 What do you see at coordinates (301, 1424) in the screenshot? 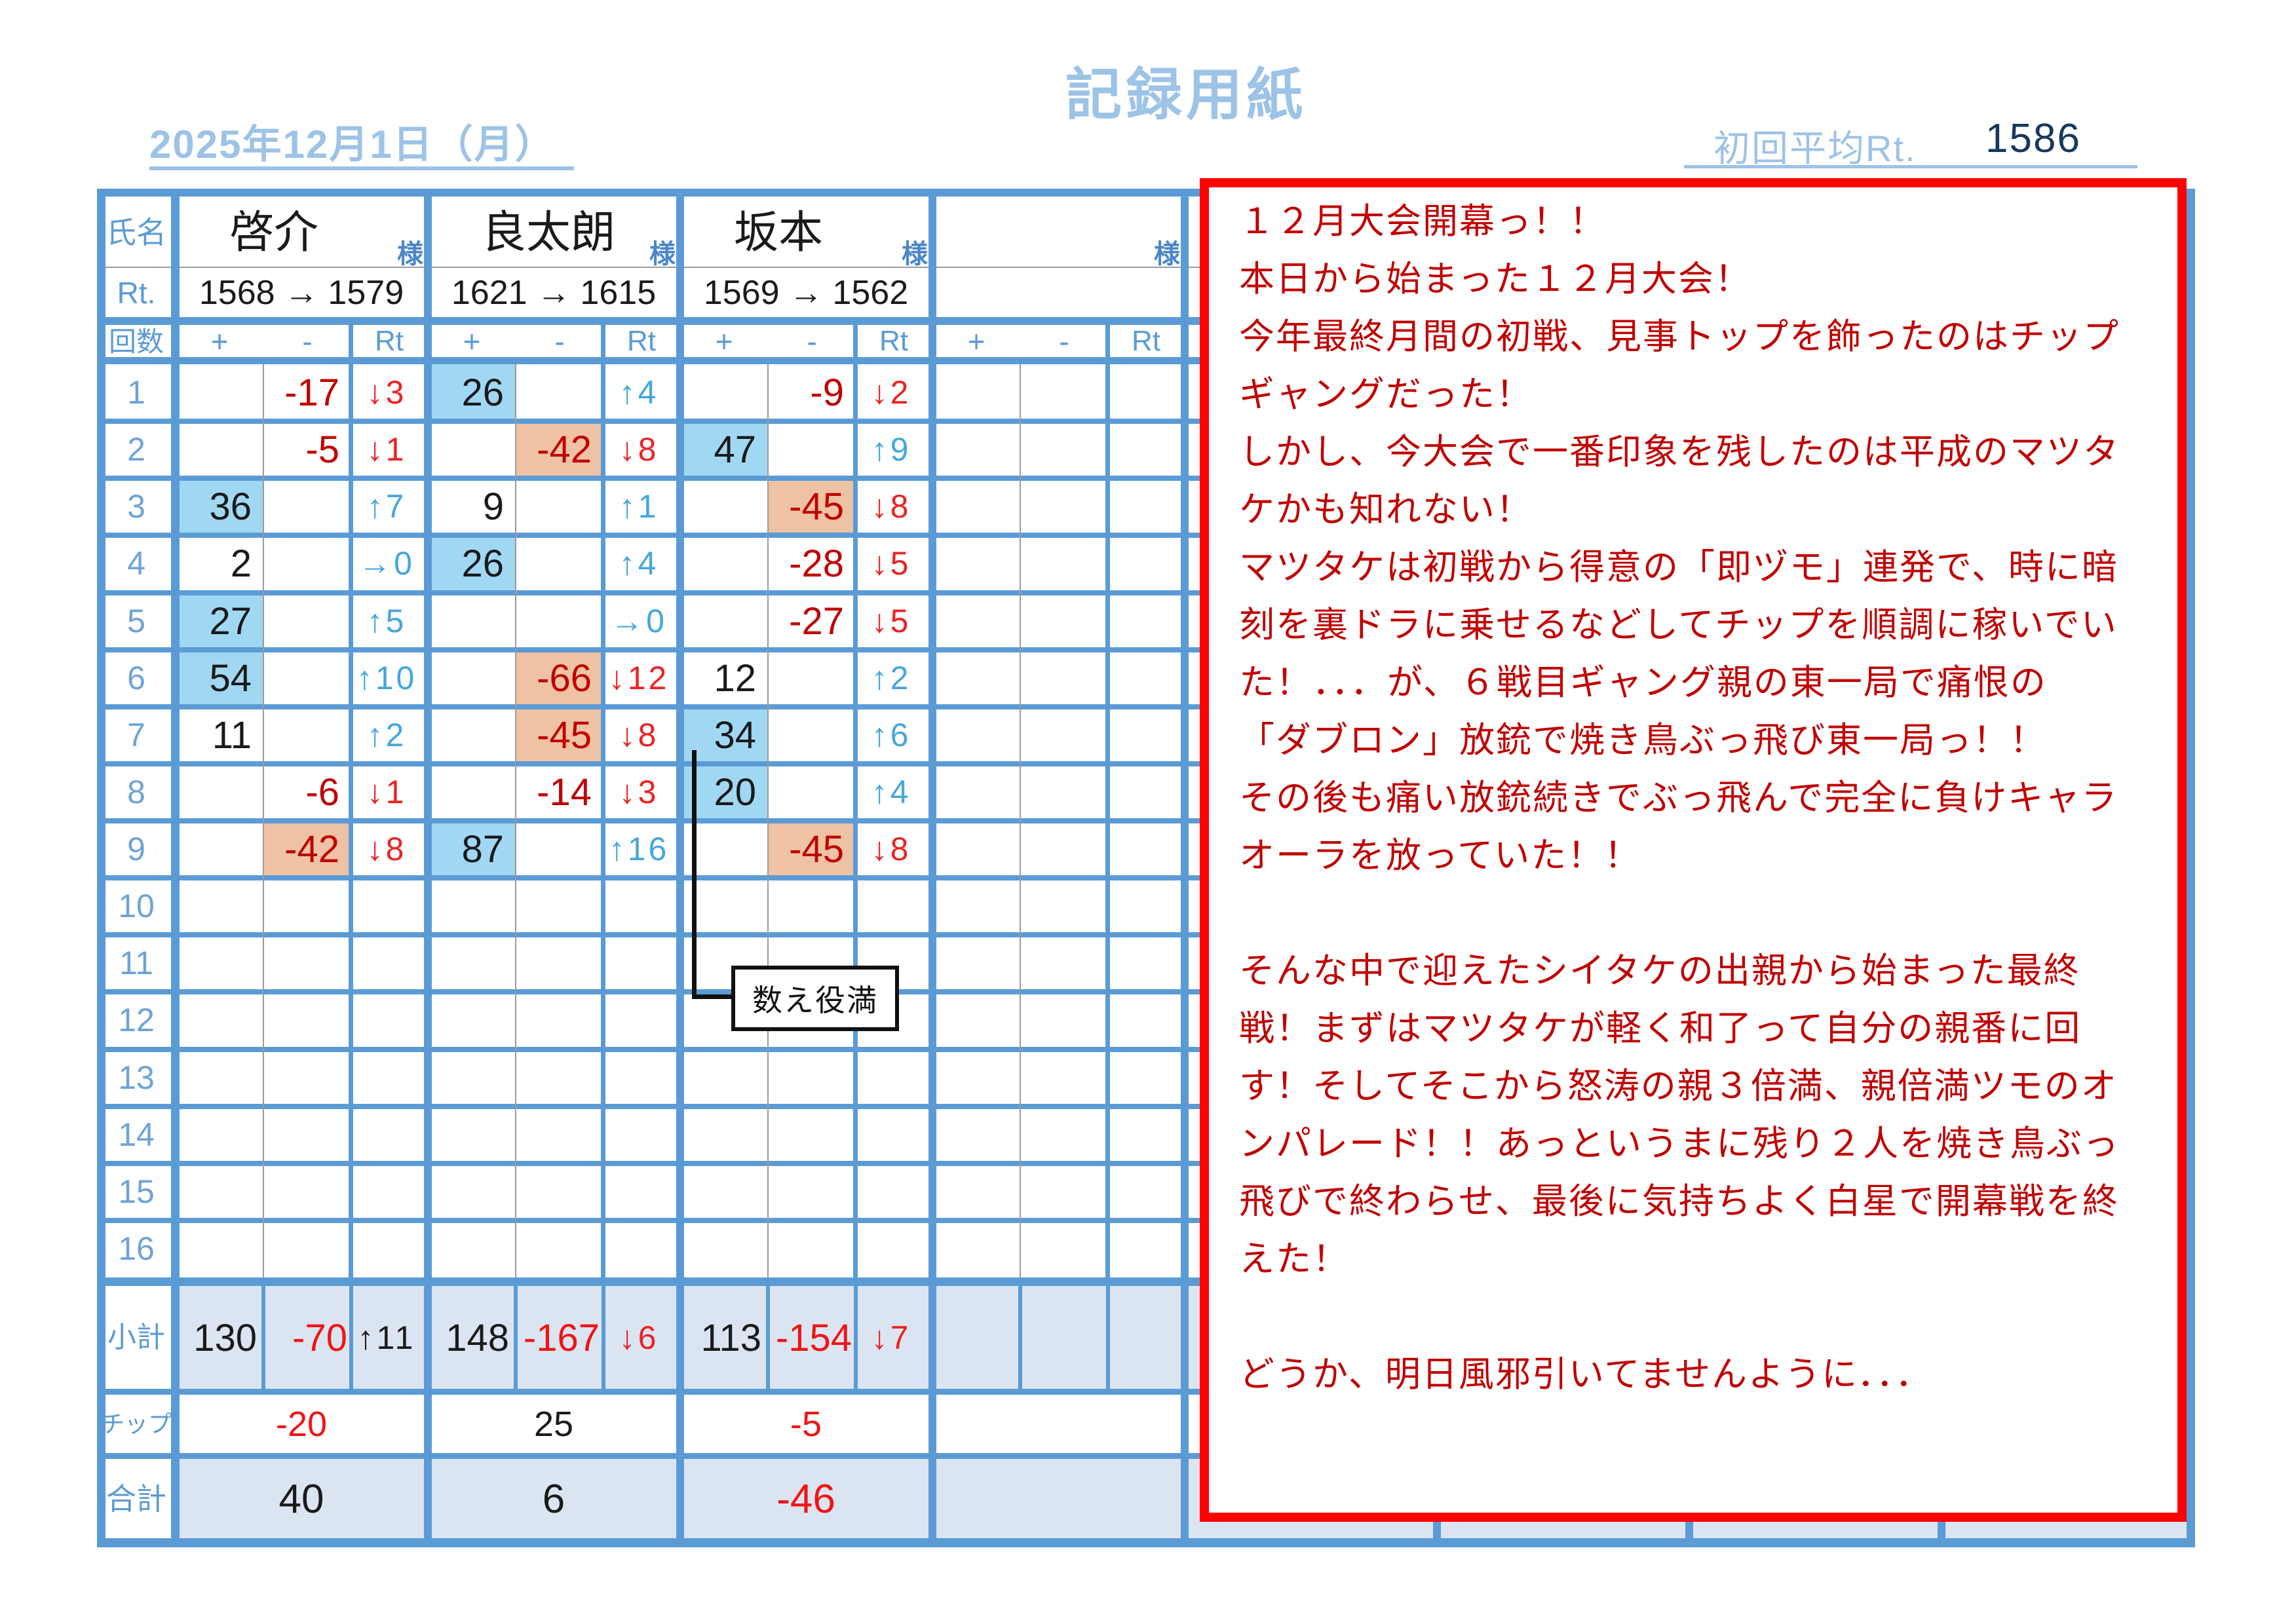
I see `chips-value: -20` at bounding box center [301, 1424].